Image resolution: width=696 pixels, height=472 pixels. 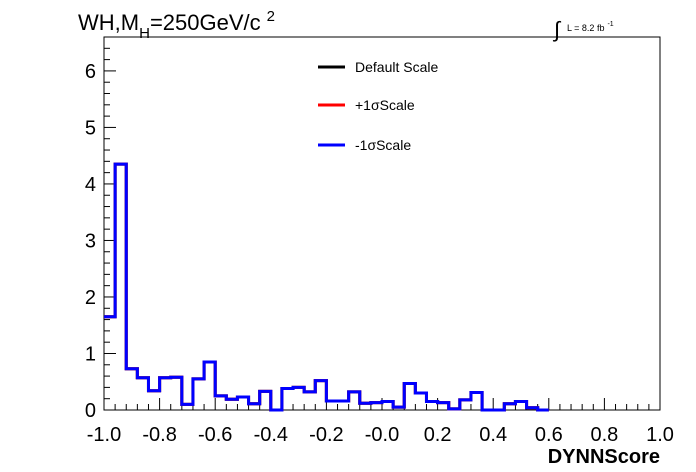 What do you see at coordinates (90, 128) in the screenshot?
I see `y-tick-label: 5` at bounding box center [90, 128].